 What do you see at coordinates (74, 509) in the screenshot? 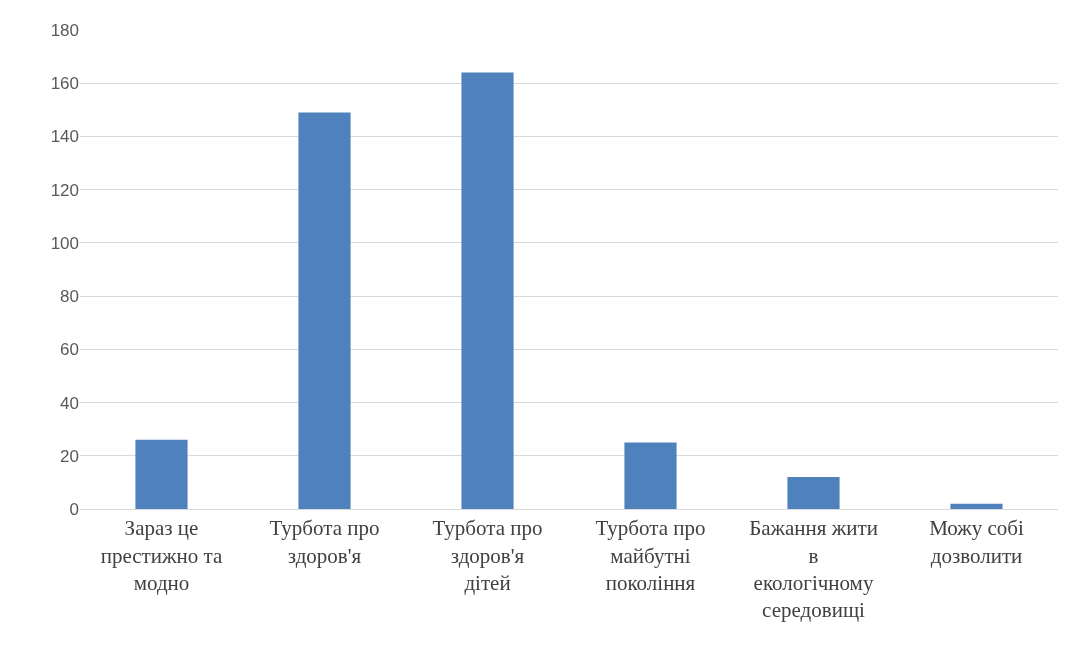
I see `y-tick-label: 0` at bounding box center [74, 509].